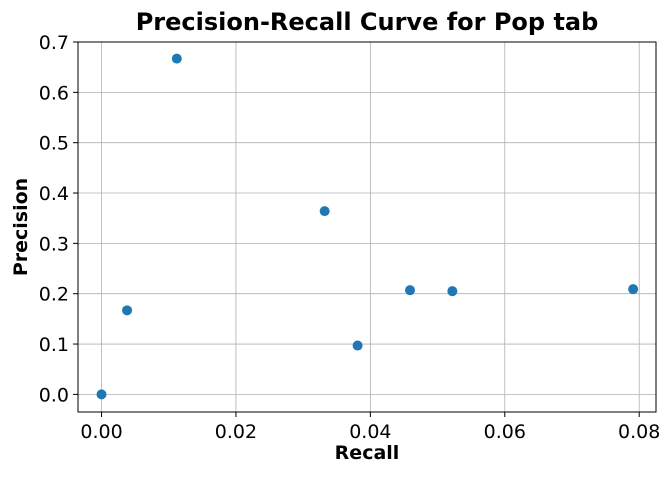 The image size is (668, 477). What do you see at coordinates (54, 93) in the screenshot?
I see `y-tick-label: 0.6` at bounding box center [54, 93].